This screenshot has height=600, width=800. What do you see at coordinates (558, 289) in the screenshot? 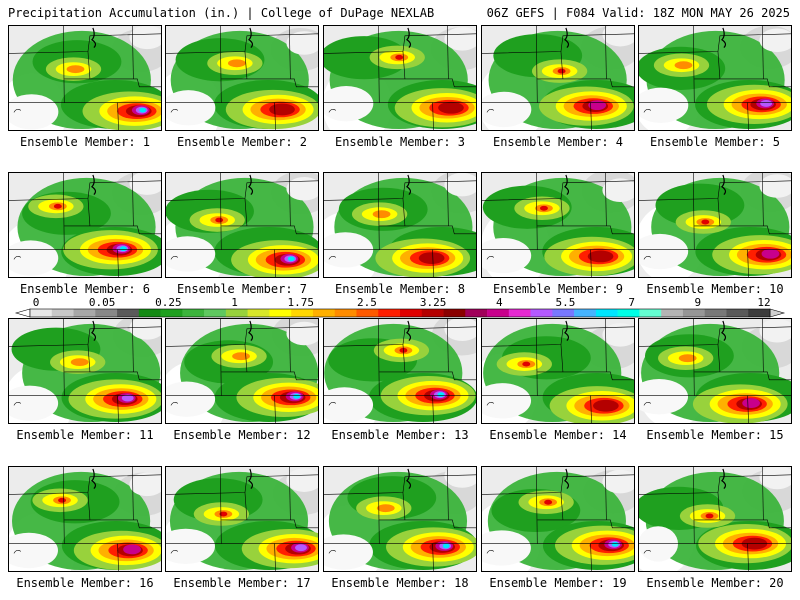
I see `ensemble-member-label: Ensemble Member: 9` at bounding box center [558, 289].